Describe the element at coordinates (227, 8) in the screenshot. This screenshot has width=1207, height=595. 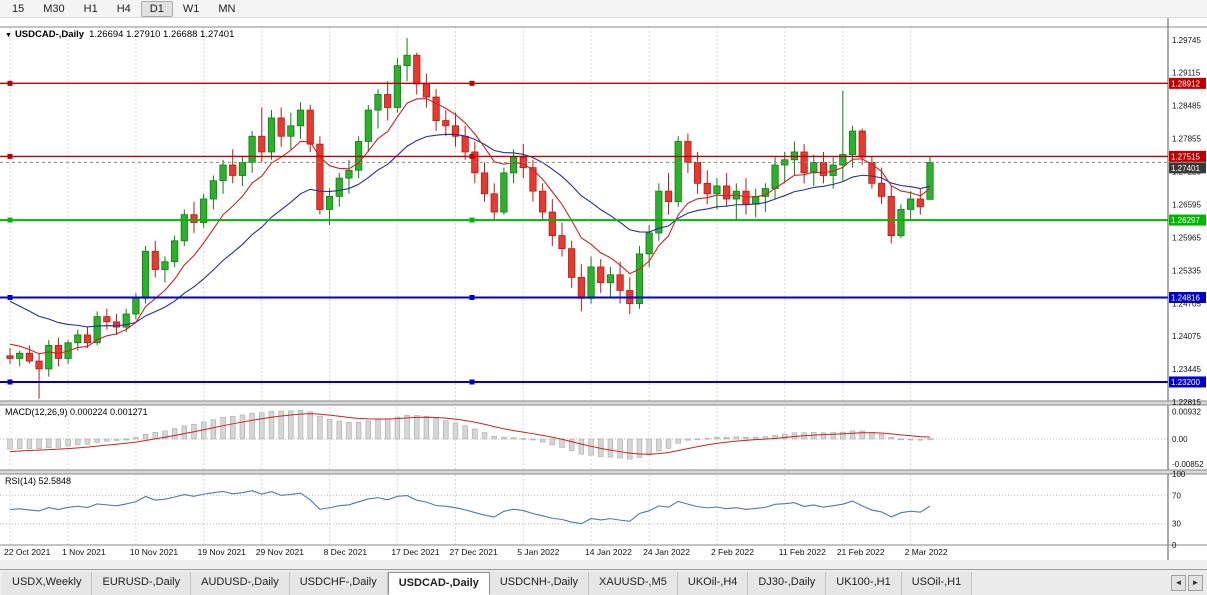
I see `timeframe-button-mn: MN` at that location.